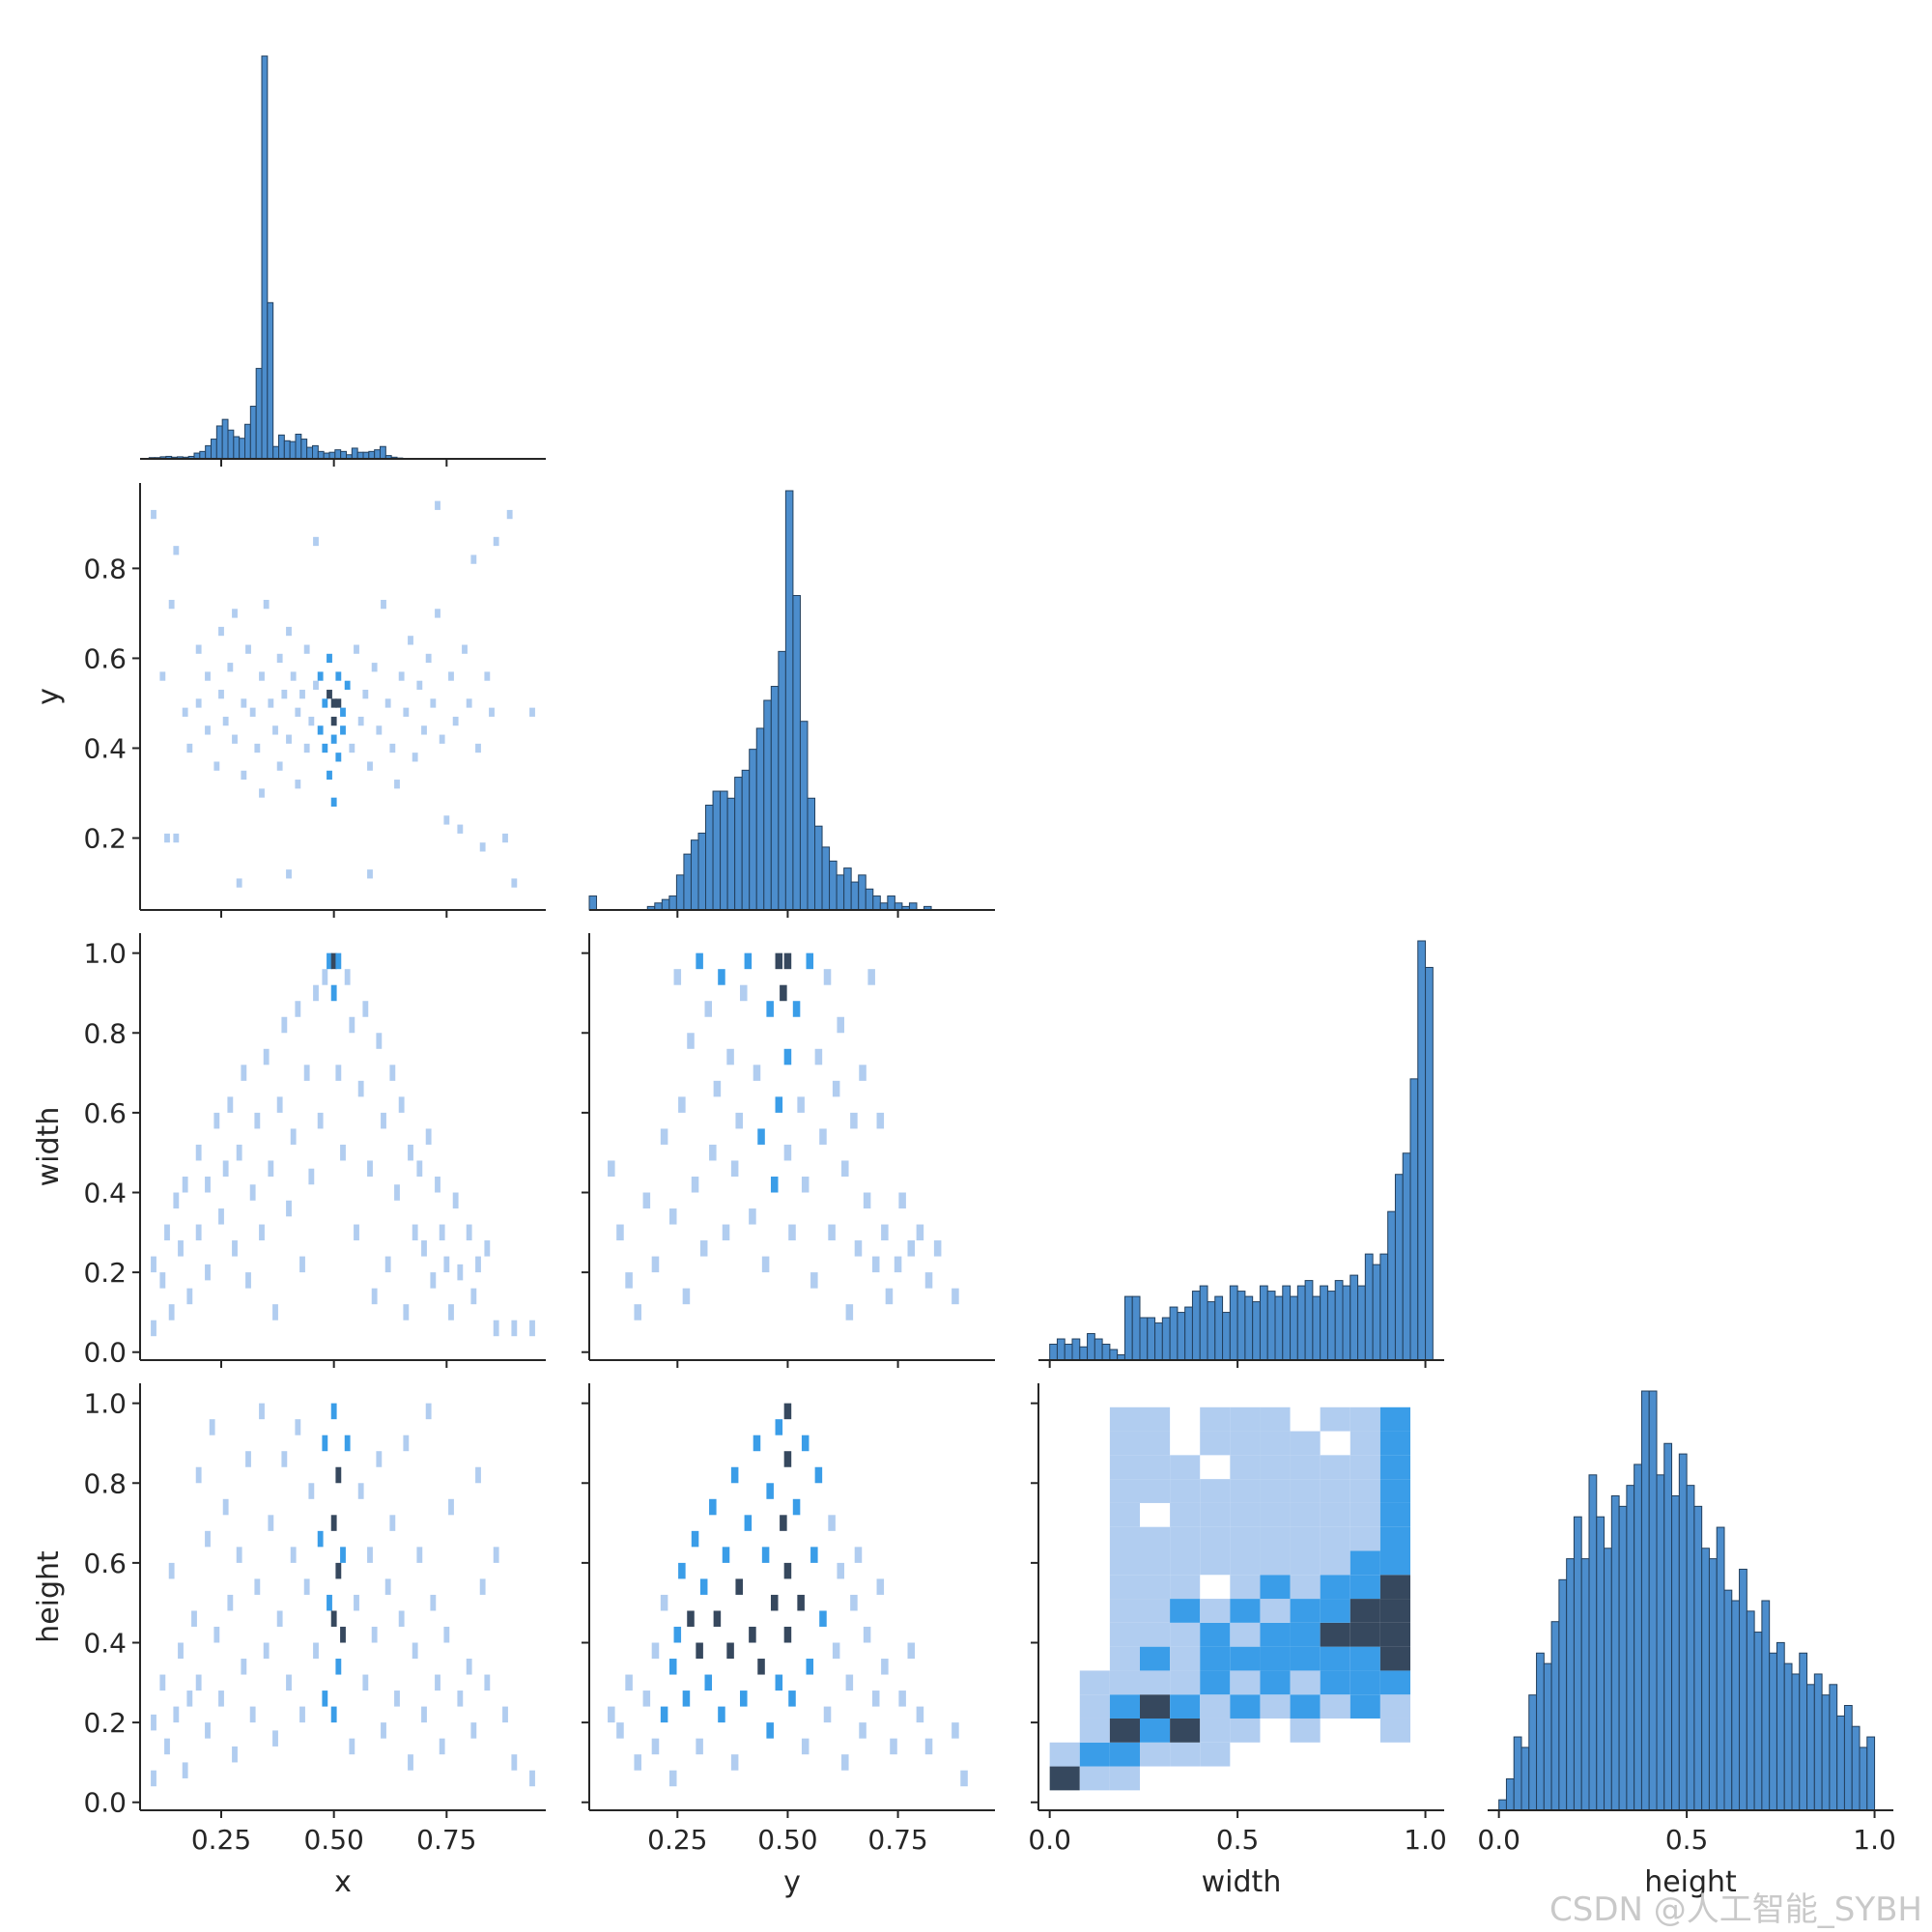 Image resolution: width=1932 pixels, height=1932 pixels. I want to click on x-tick-label: 0.0, so click(1498, 1840).